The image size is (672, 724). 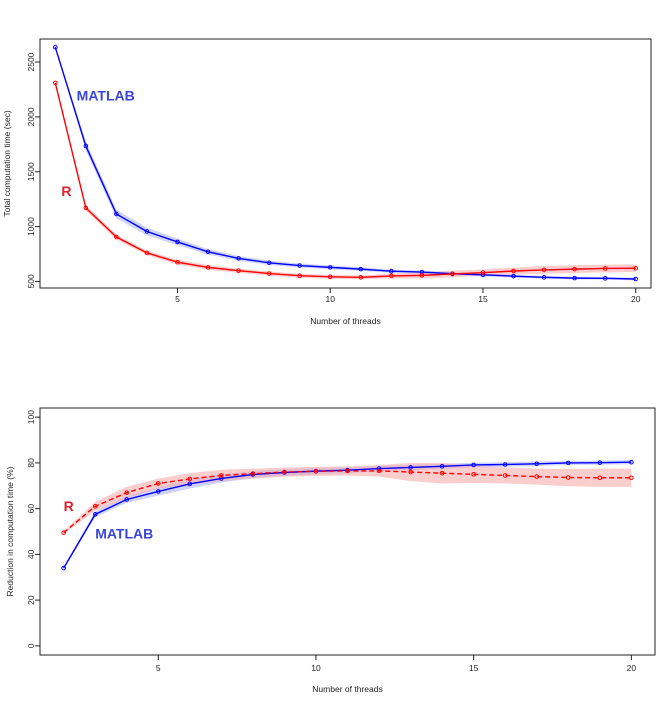 I want to click on band-r, so click(x=347, y=498).